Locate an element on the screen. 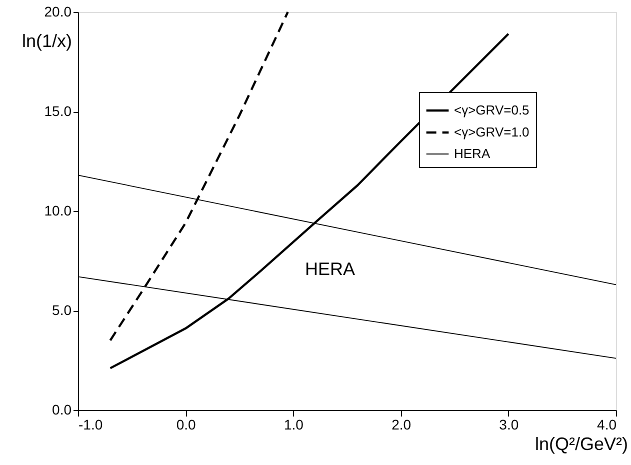 This screenshot has width=631, height=465. x-tick-label: 2.0 is located at coordinates (402, 424).